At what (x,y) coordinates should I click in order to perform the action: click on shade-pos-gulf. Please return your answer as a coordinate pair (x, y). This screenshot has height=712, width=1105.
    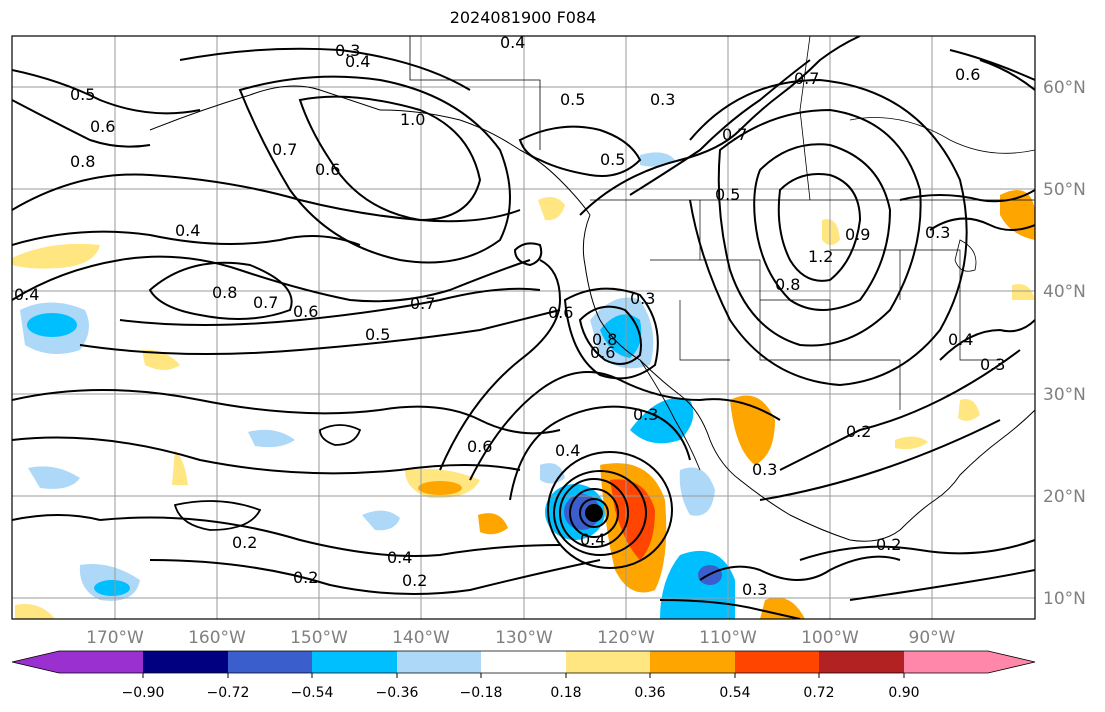
    Looking at the image, I should click on (969, 410).